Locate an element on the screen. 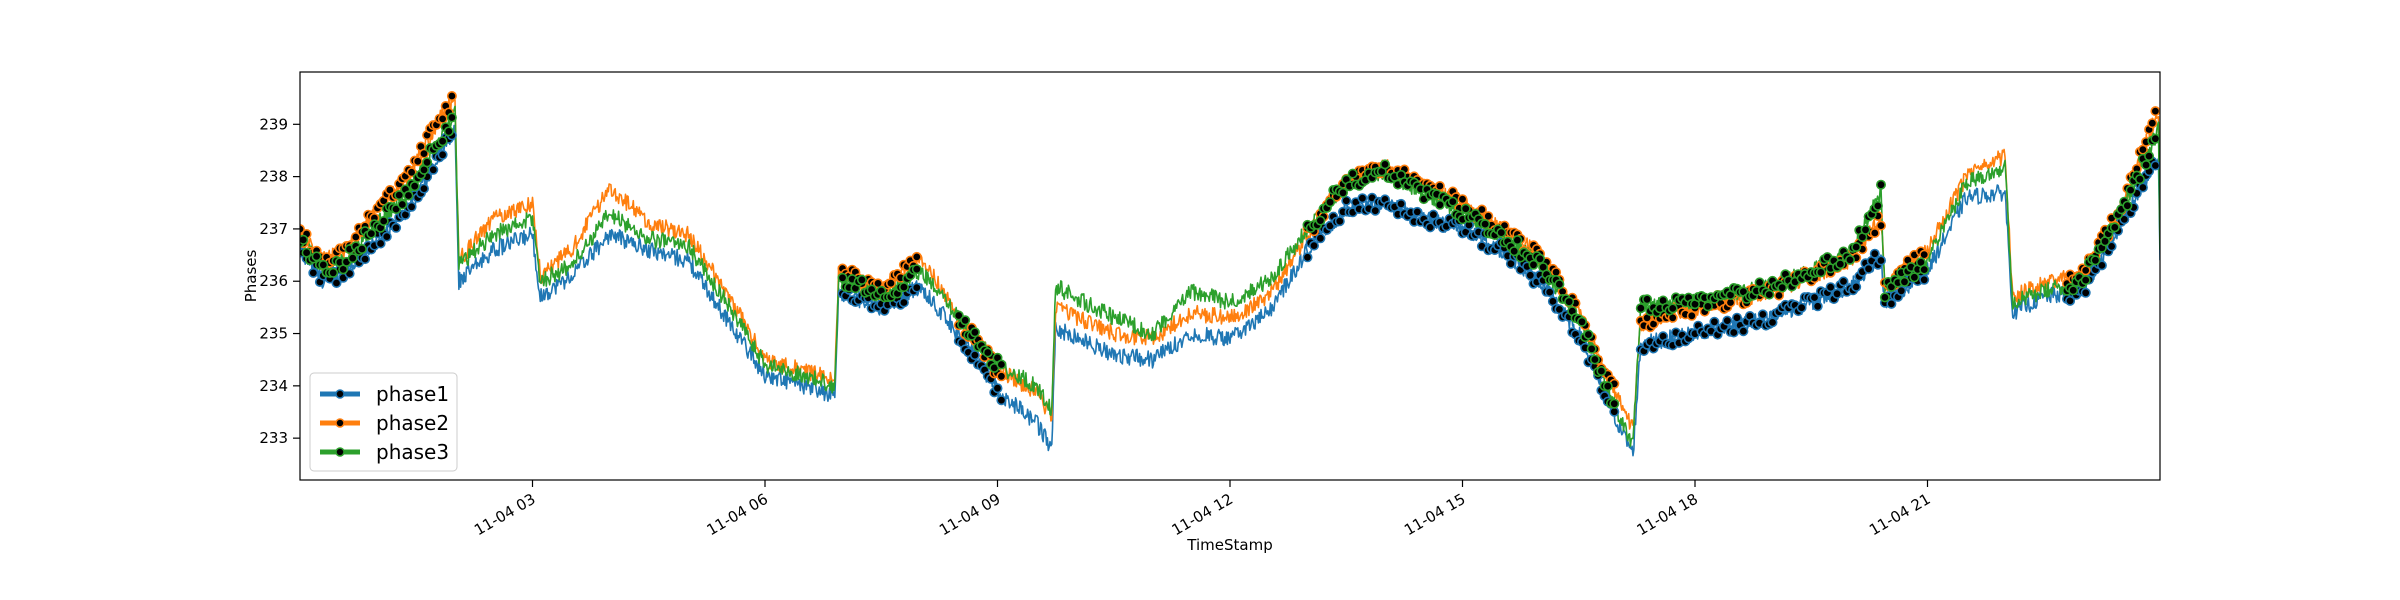 This screenshot has height=600, width=2400. y-tick-label: 239 is located at coordinates (273, 124).